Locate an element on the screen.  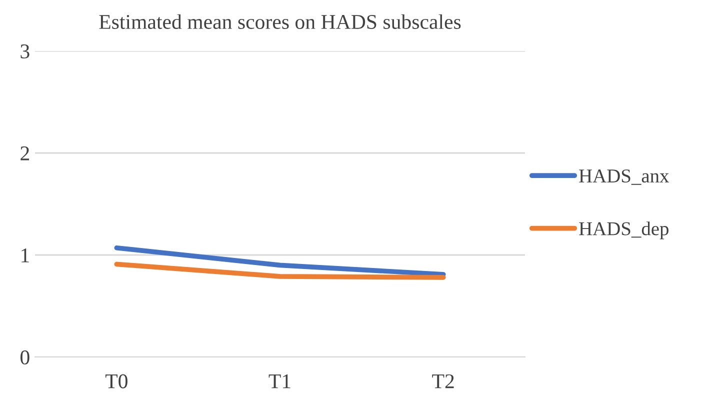
y-tick-label: 2 is located at coordinates (24, 153).